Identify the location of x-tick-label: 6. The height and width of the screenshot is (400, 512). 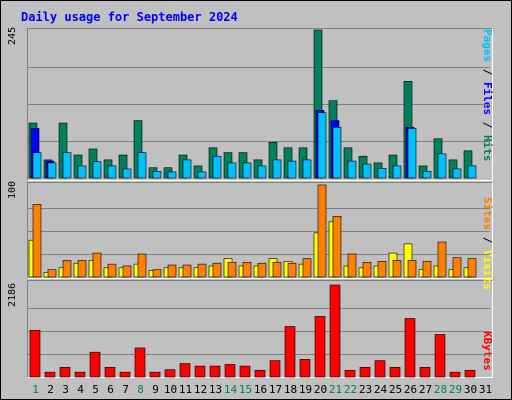
(110, 389).